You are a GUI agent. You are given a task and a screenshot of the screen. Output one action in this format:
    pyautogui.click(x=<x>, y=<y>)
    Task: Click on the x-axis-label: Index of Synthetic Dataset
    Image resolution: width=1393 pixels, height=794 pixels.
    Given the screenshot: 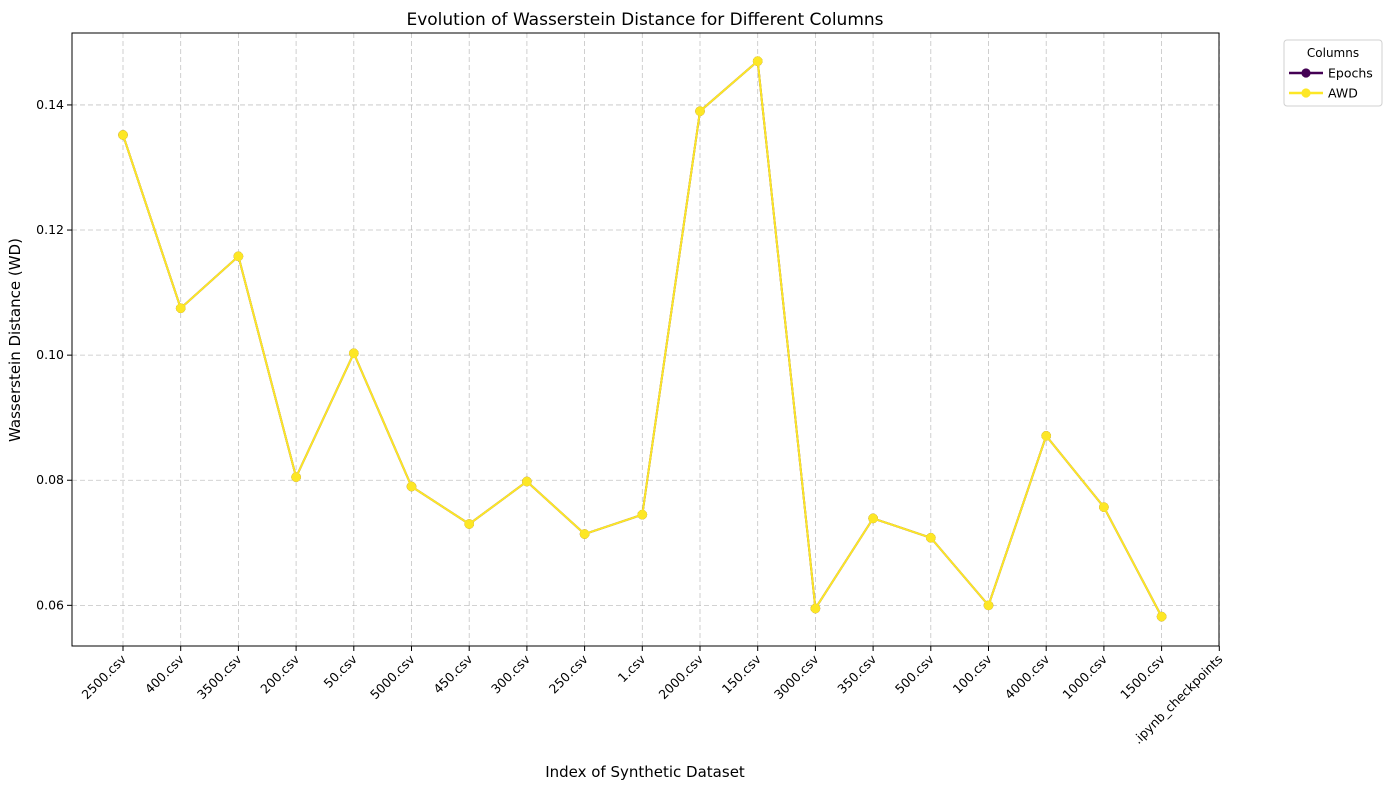 What is the action you would take?
    pyautogui.click(x=645, y=772)
    